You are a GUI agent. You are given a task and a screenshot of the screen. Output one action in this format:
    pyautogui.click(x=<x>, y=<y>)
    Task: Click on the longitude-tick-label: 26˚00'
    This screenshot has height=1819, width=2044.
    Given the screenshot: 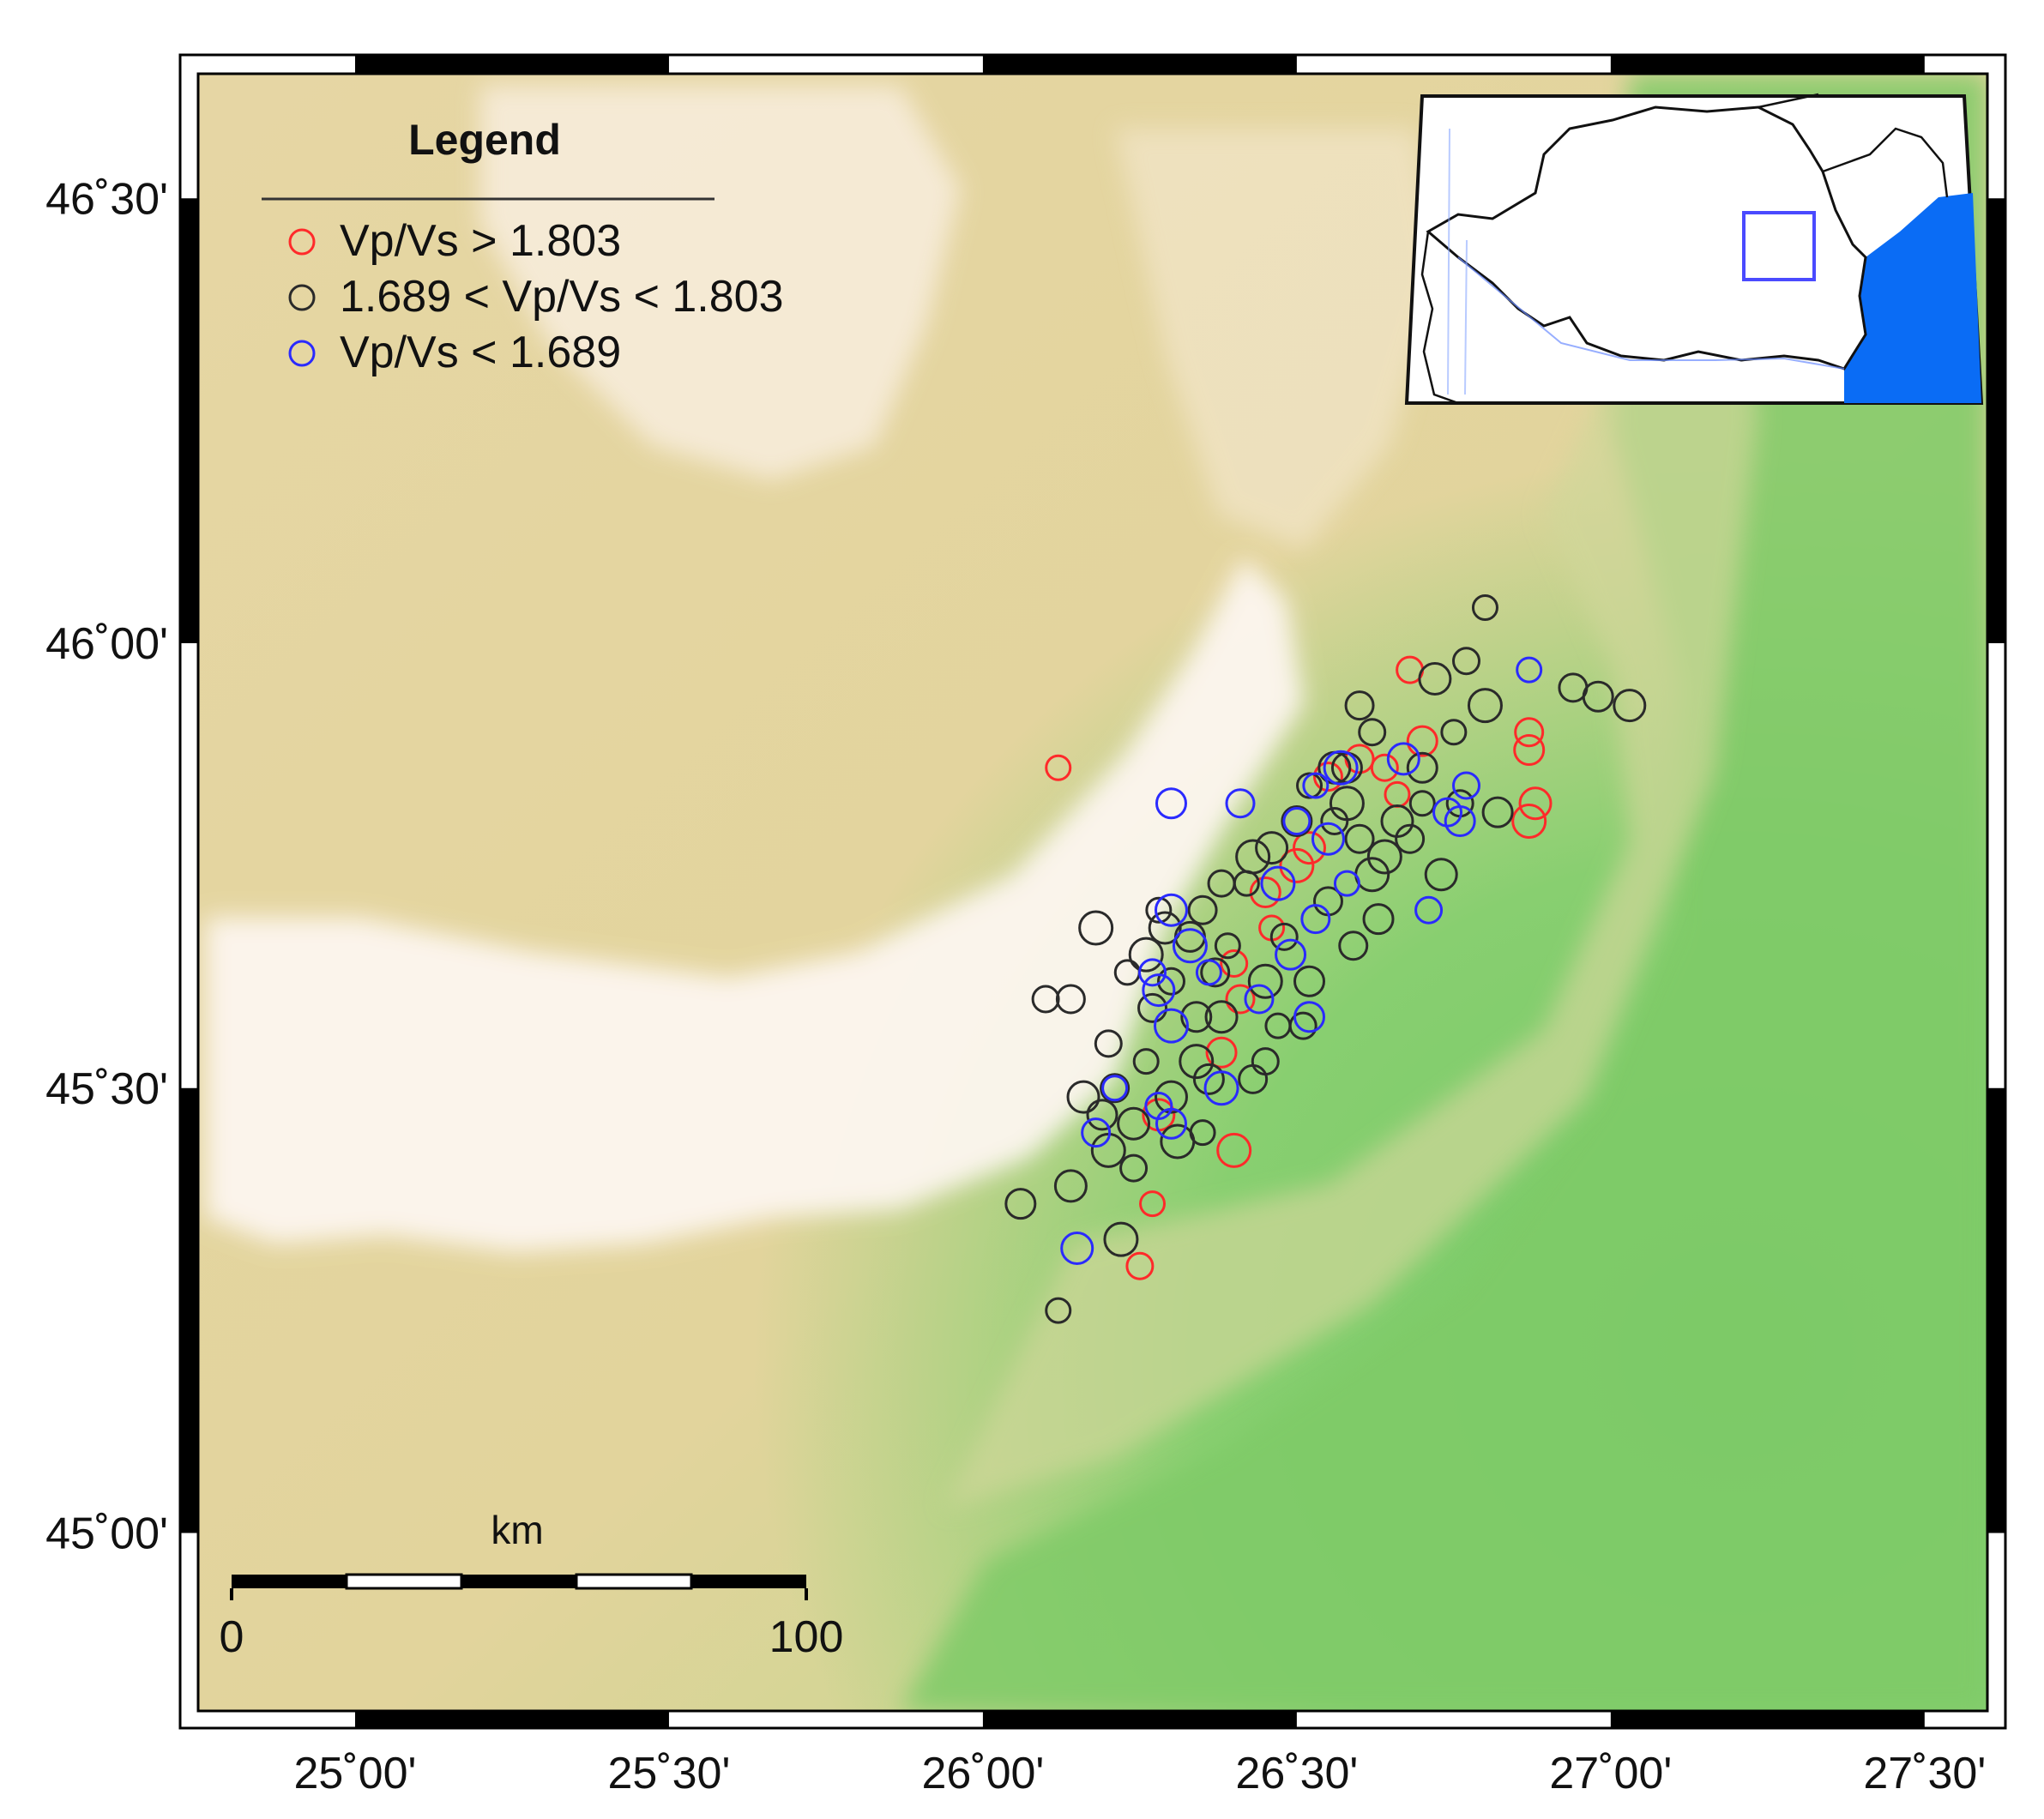 What is the action you would take?
    pyautogui.click(x=983, y=1773)
    